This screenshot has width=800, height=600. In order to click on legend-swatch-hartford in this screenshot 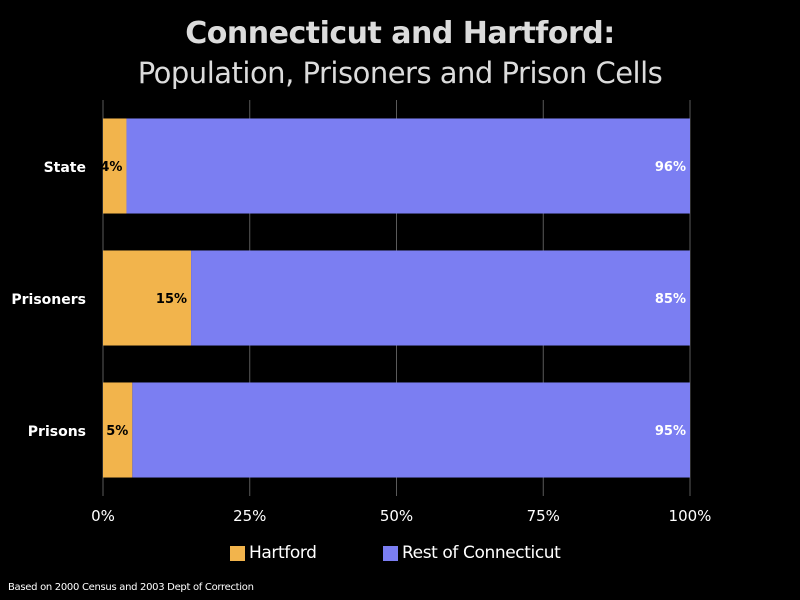, I will do `click(237, 553)`.